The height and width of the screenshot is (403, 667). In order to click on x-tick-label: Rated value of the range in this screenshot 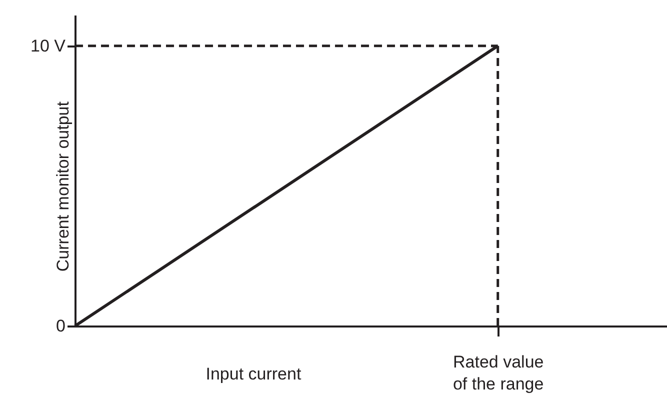, I will do `click(498, 373)`.